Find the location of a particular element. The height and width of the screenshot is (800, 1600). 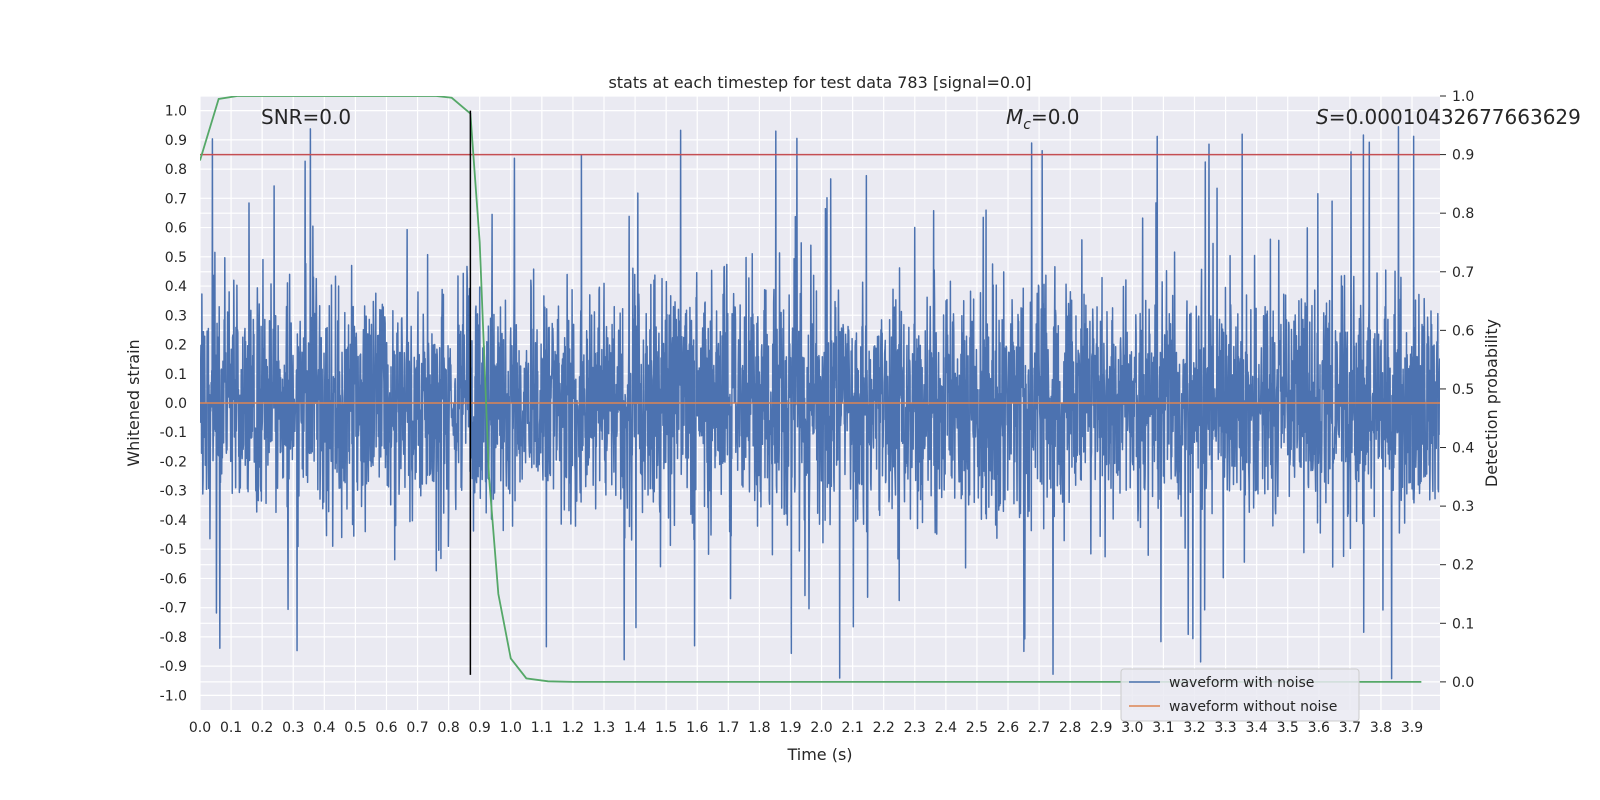

x-tick-label: 0.0 is located at coordinates (200, 728).